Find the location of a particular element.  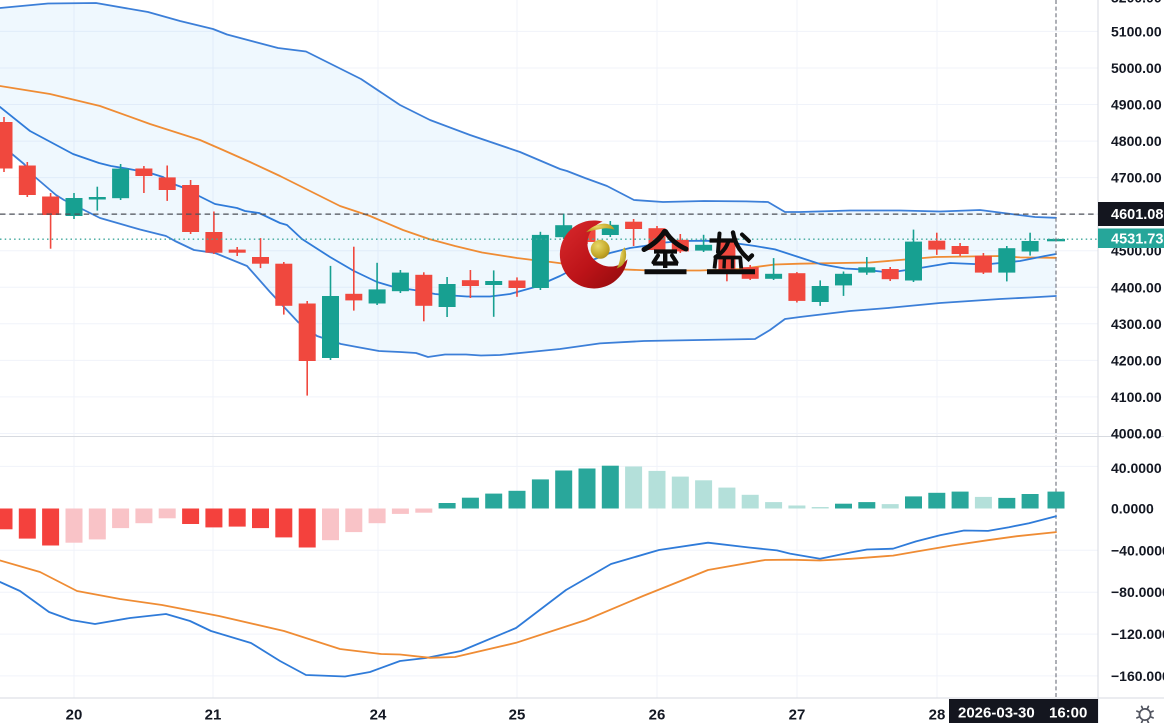

svg-text: 21 is located at coordinates (213, 715).